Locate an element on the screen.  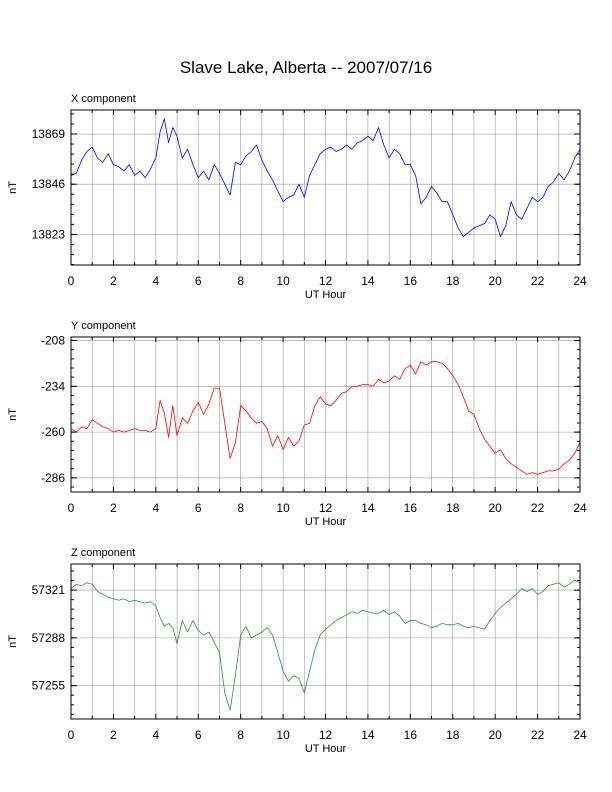
y-tick-label: -234 is located at coordinates (53, 386).